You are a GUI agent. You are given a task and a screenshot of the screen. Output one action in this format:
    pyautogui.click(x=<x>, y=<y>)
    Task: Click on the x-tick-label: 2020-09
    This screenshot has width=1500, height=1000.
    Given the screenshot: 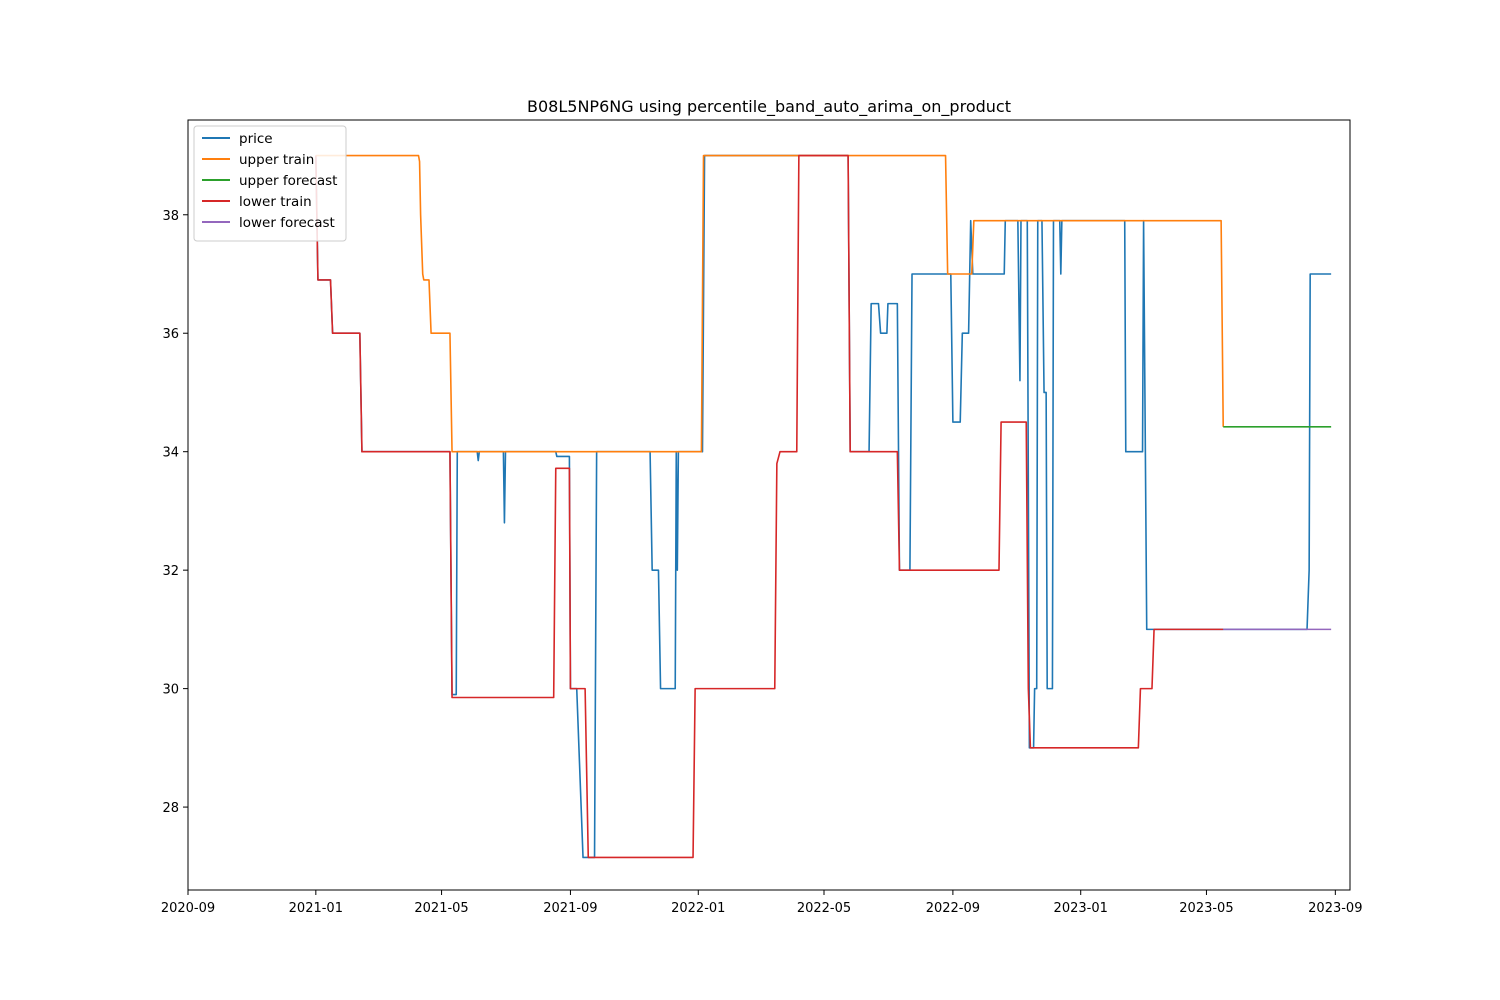 What is the action you would take?
    pyautogui.click(x=188, y=908)
    